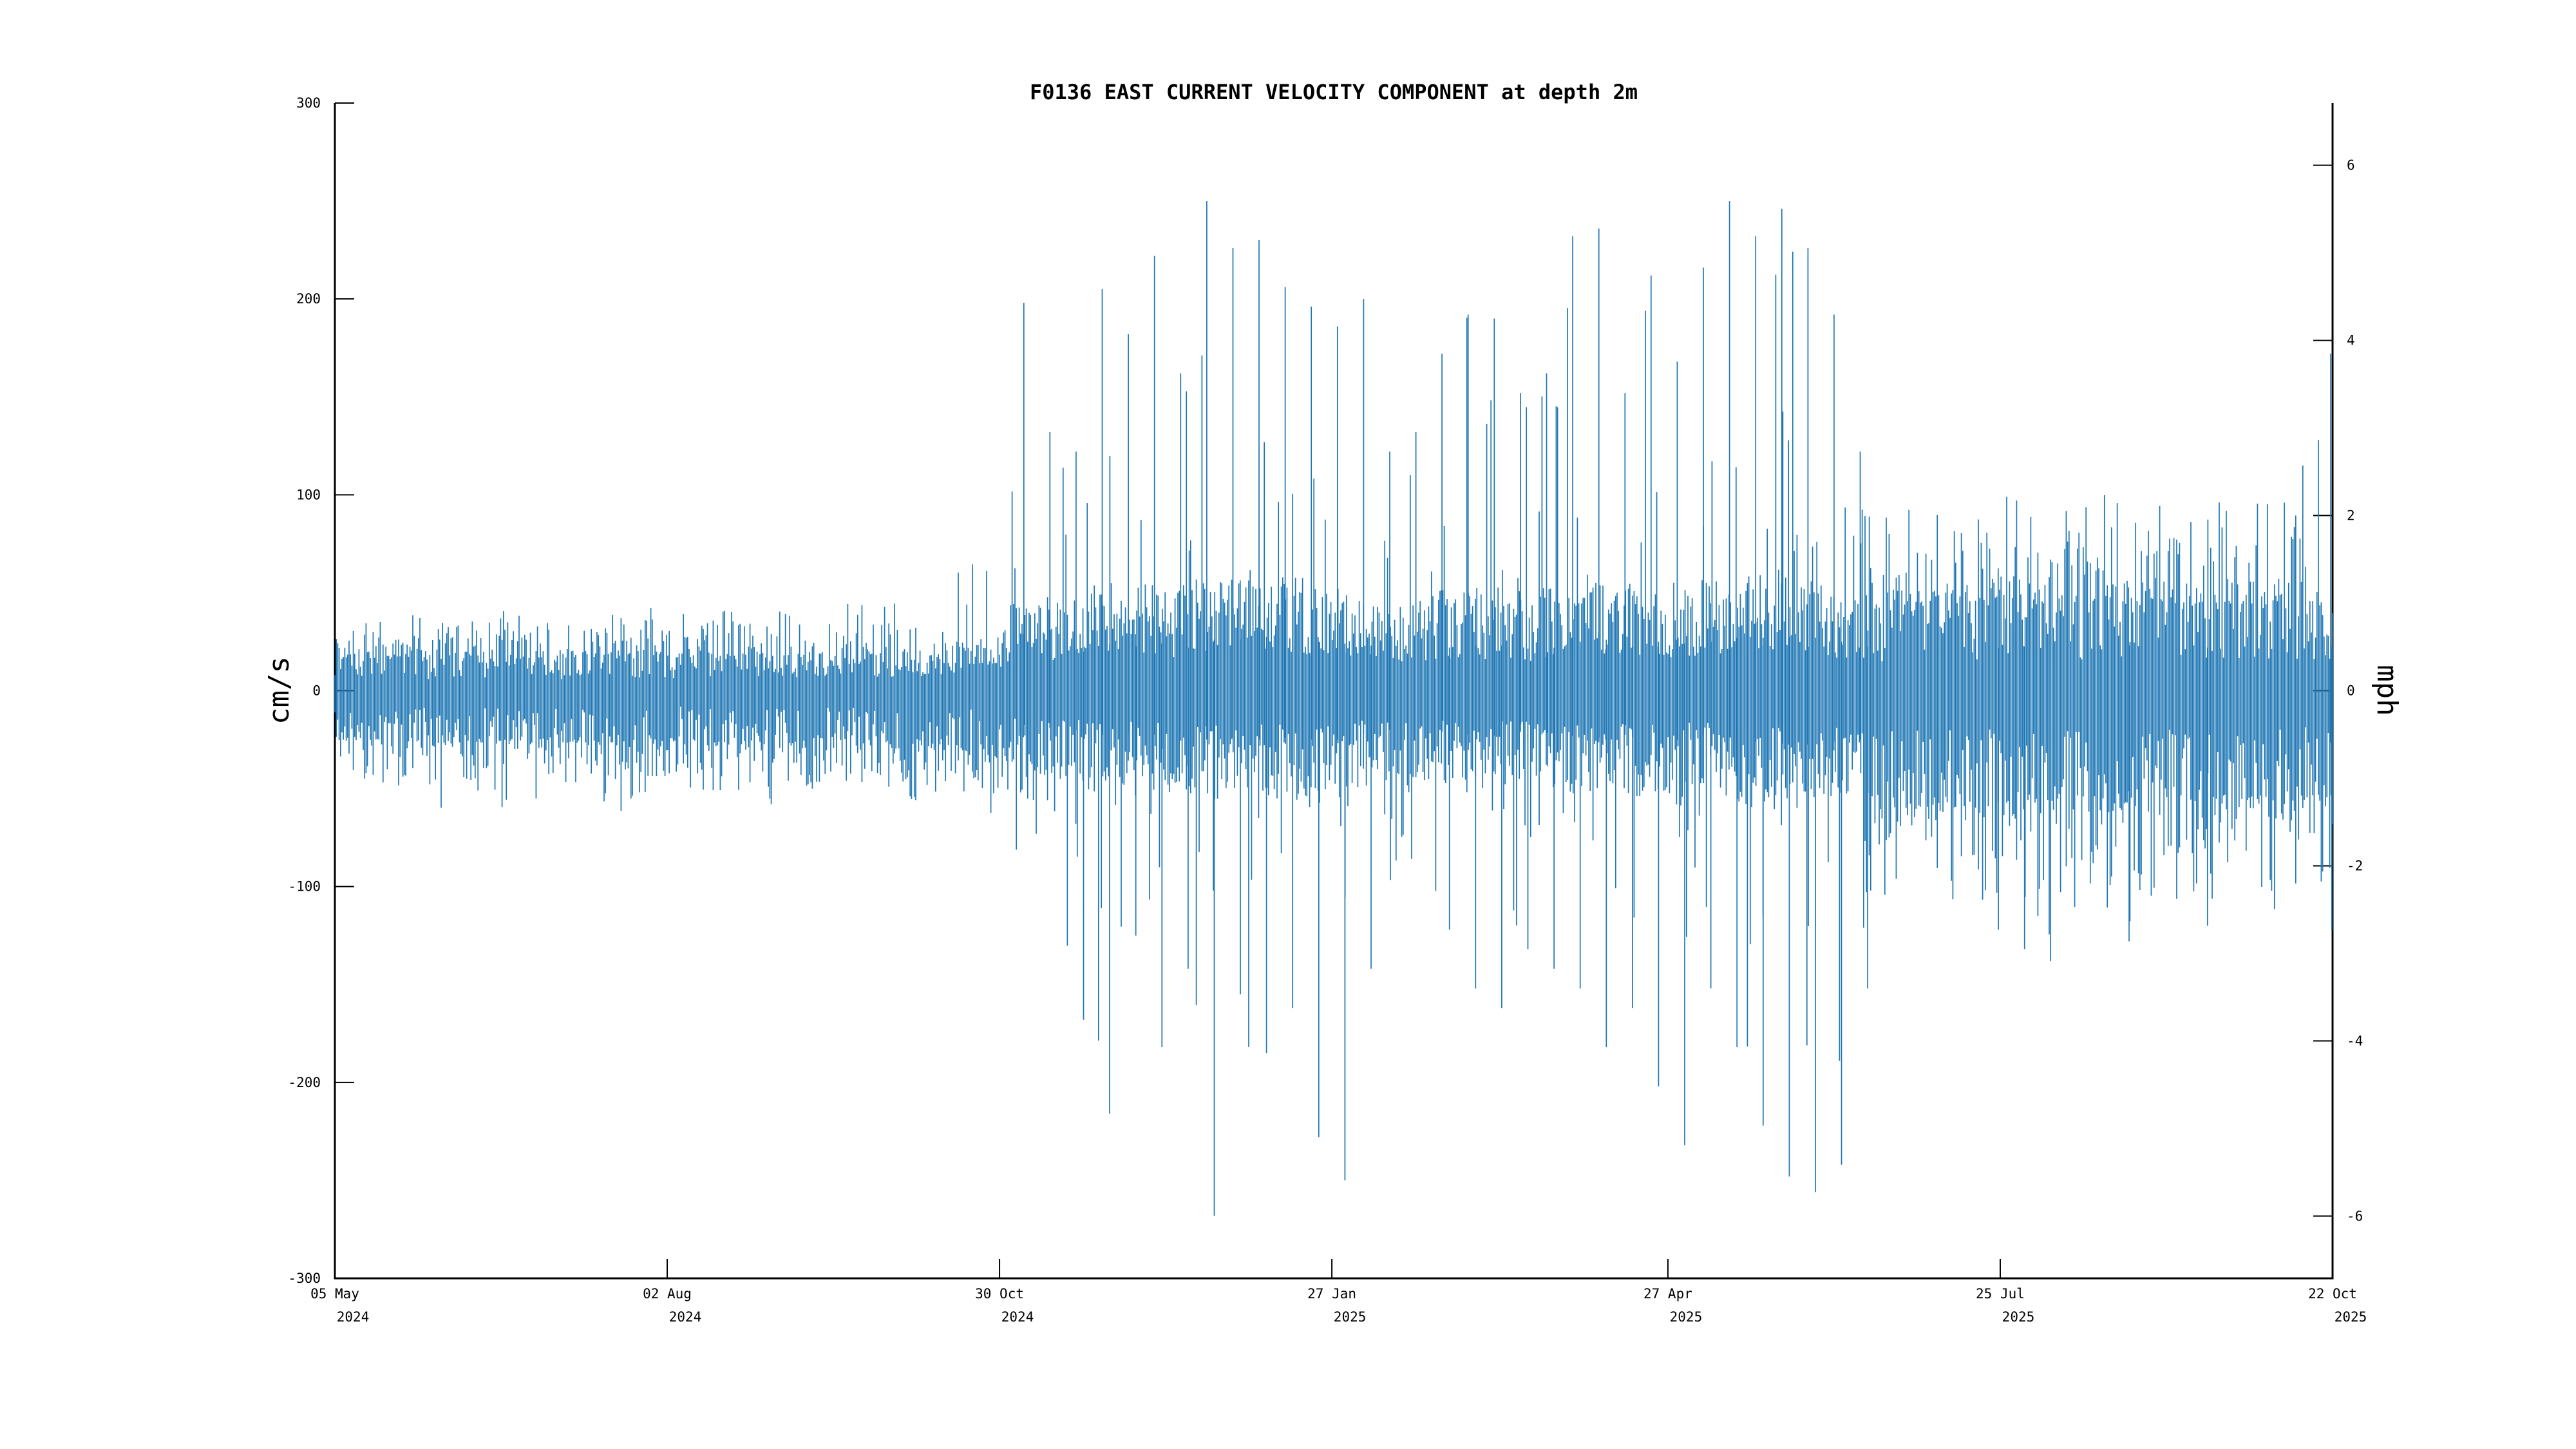  Describe the element at coordinates (304, 887) in the screenshot. I see `left-tick-label: -100` at that location.